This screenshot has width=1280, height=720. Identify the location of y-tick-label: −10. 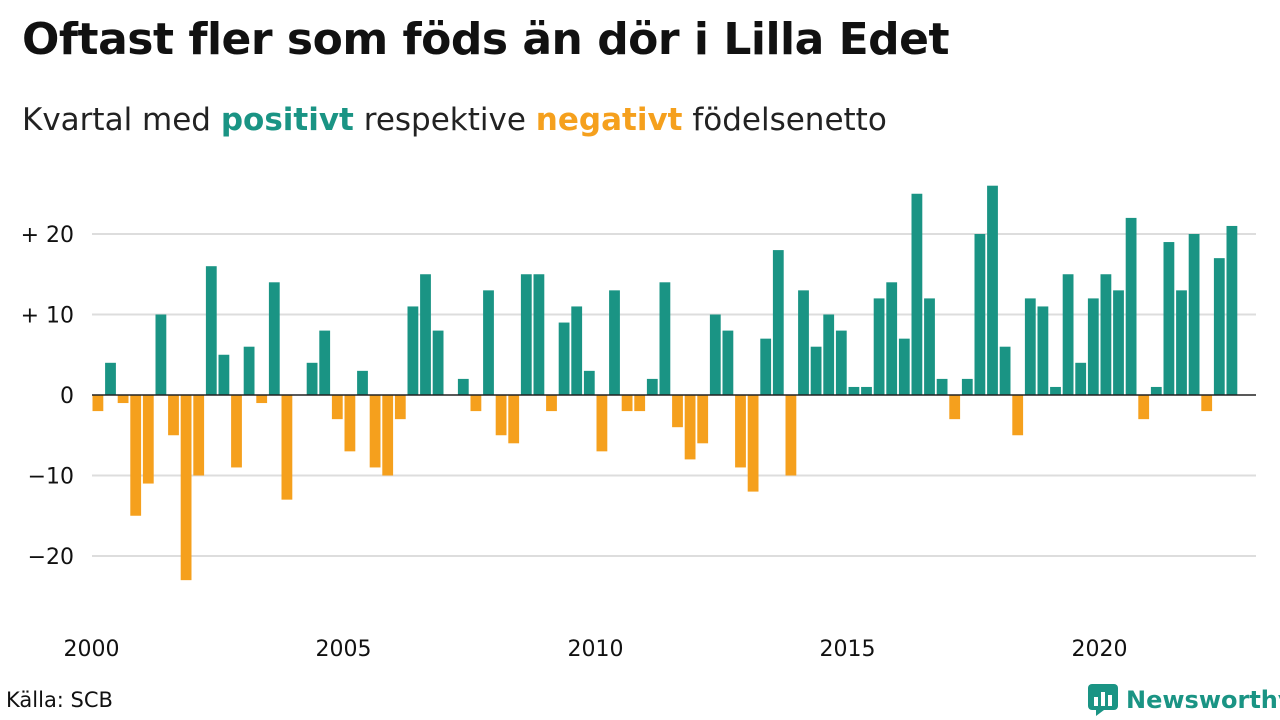
(51, 477).